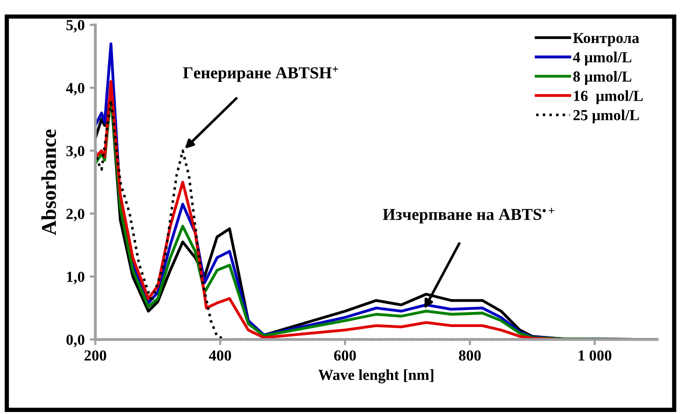 Image resolution: width=681 pixels, height=414 pixels. I want to click on x-axis-title: Wave lenght [nm], so click(376, 376).